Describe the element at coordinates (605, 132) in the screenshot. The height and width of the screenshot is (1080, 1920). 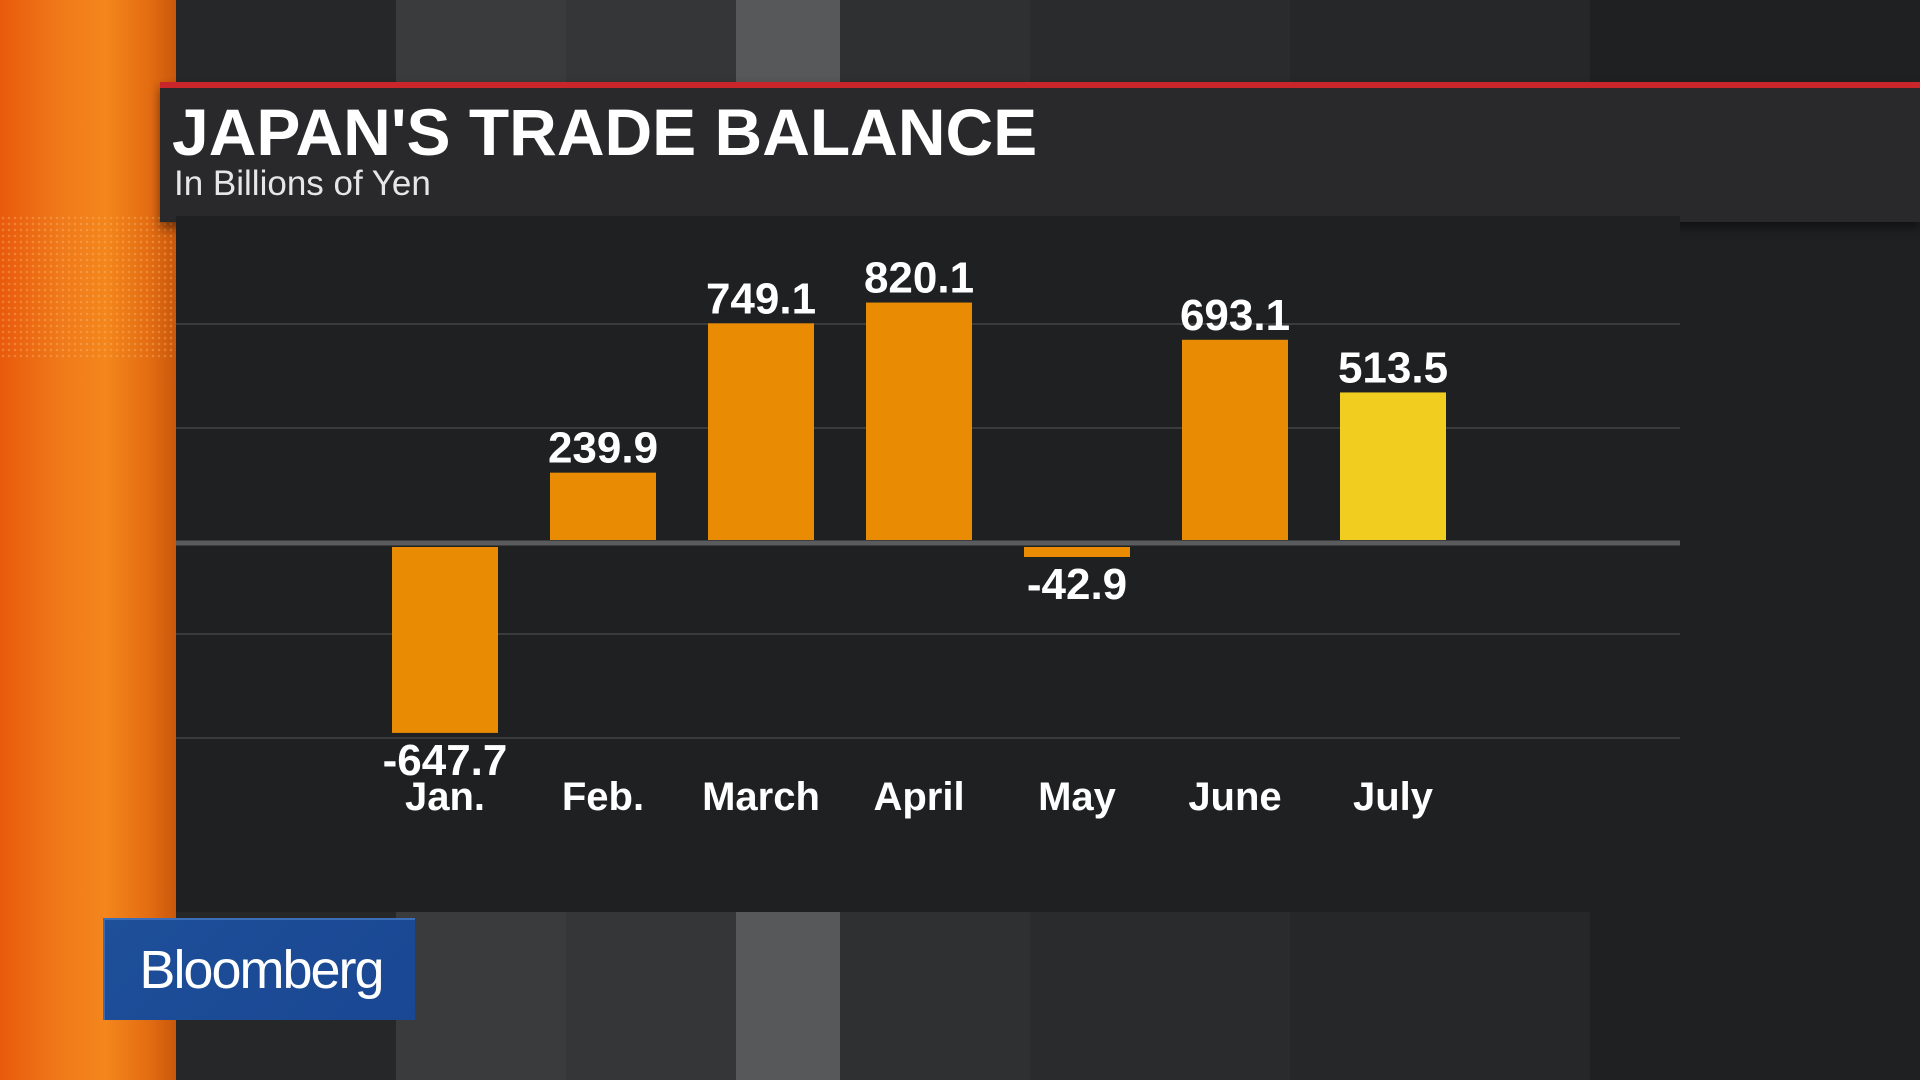
I see `chart-title: JAPAN'S TRADE BALANCE` at that location.